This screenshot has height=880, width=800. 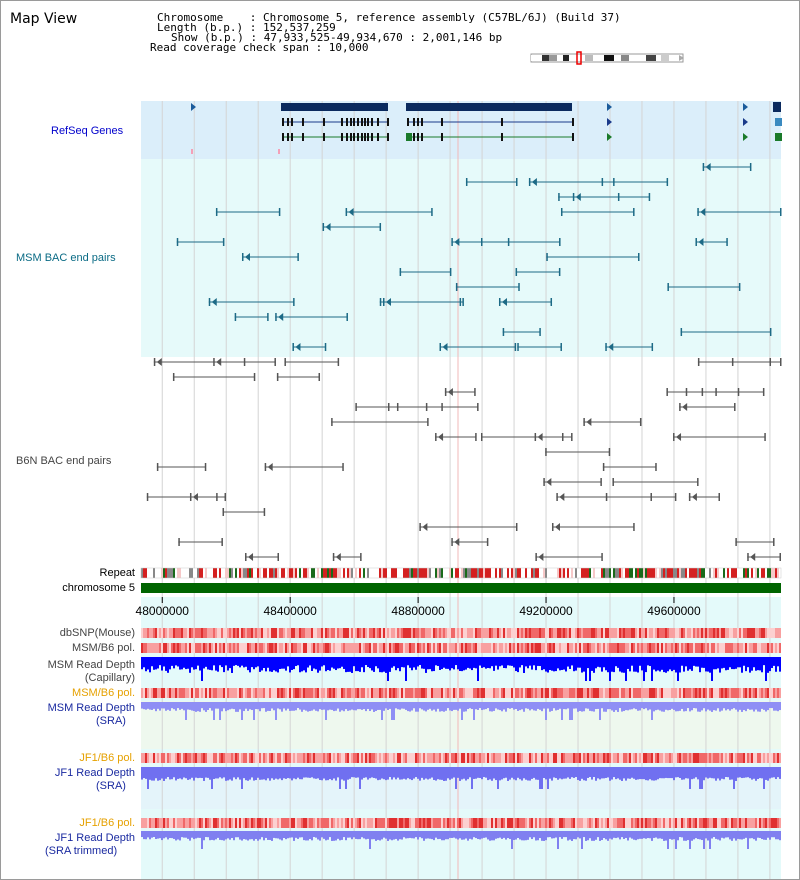 What do you see at coordinates (579, 58) in the screenshot?
I see `ideogram-position-marker` at bounding box center [579, 58].